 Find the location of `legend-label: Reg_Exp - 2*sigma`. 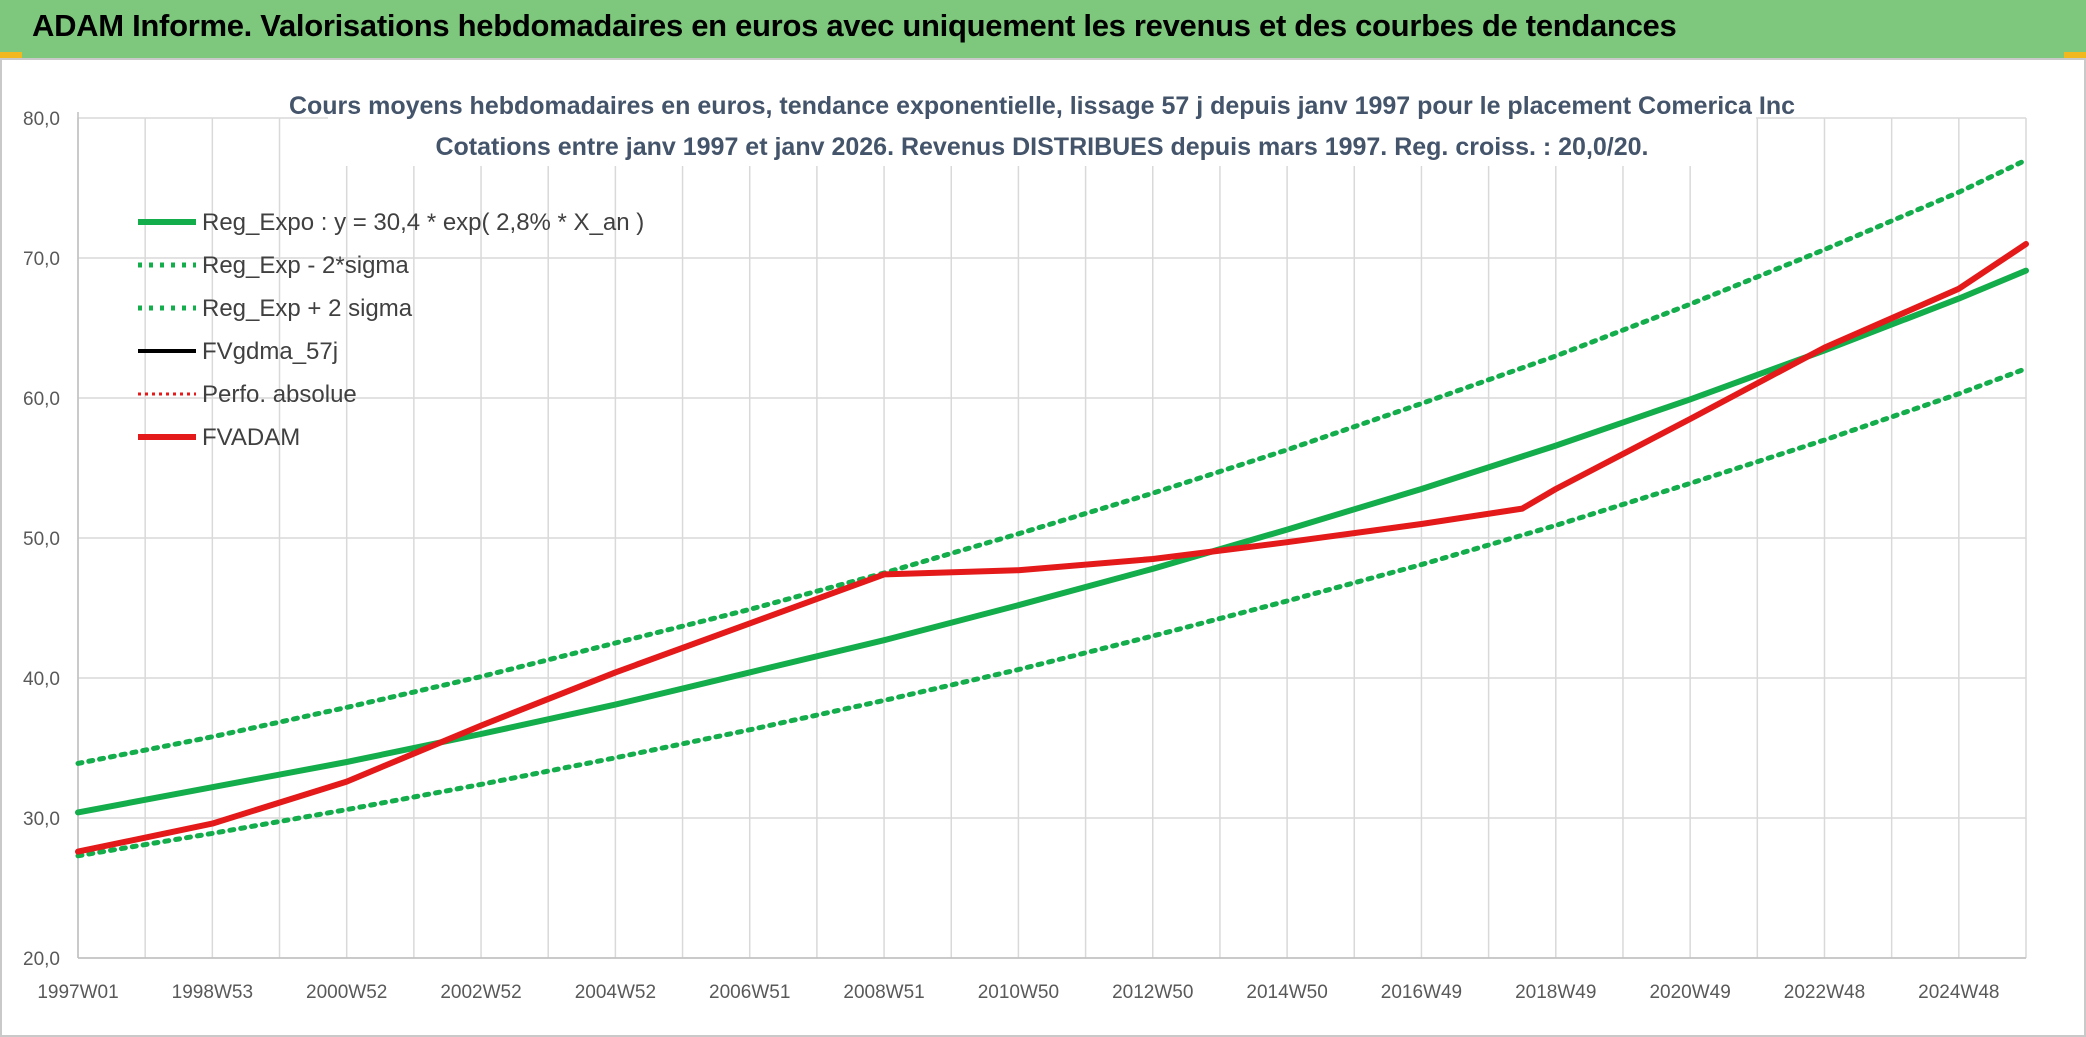

legend-label: Reg_Exp - 2*sigma is located at coordinates (305, 265).